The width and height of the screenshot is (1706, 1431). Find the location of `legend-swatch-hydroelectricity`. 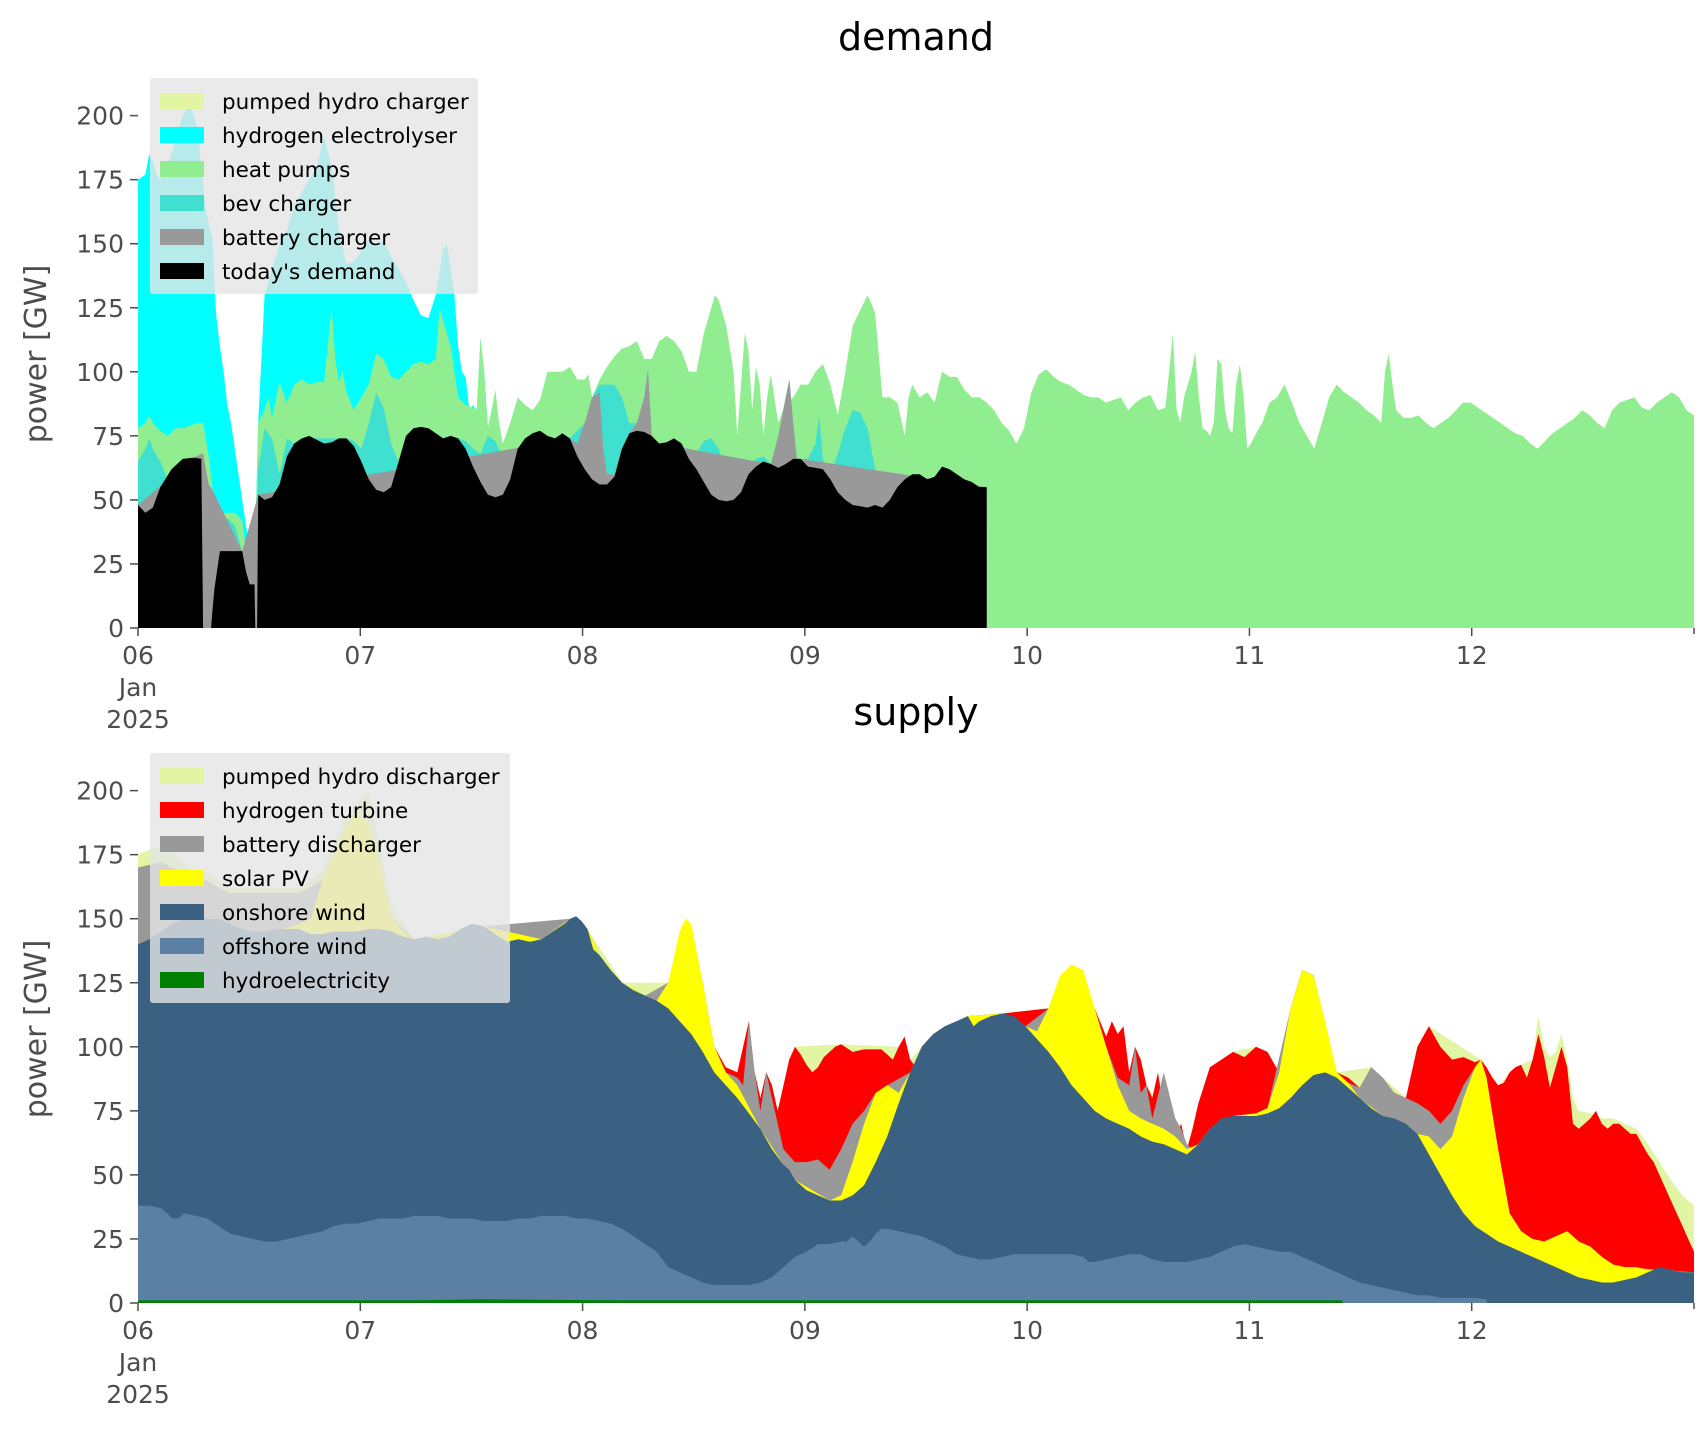

legend-swatch-hydroelectricity is located at coordinates (182, 980).